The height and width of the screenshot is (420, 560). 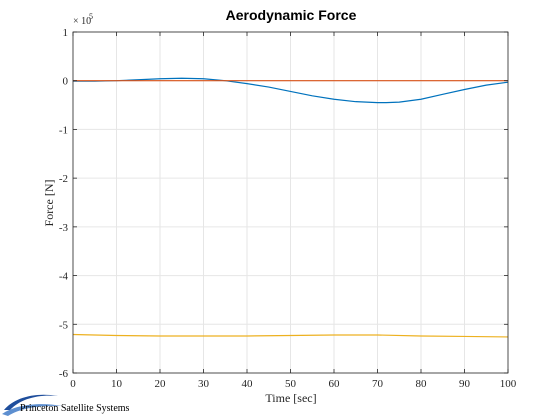 What do you see at coordinates (378, 384) in the screenshot?
I see `x-tick-label: 70` at bounding box center [378, 384].